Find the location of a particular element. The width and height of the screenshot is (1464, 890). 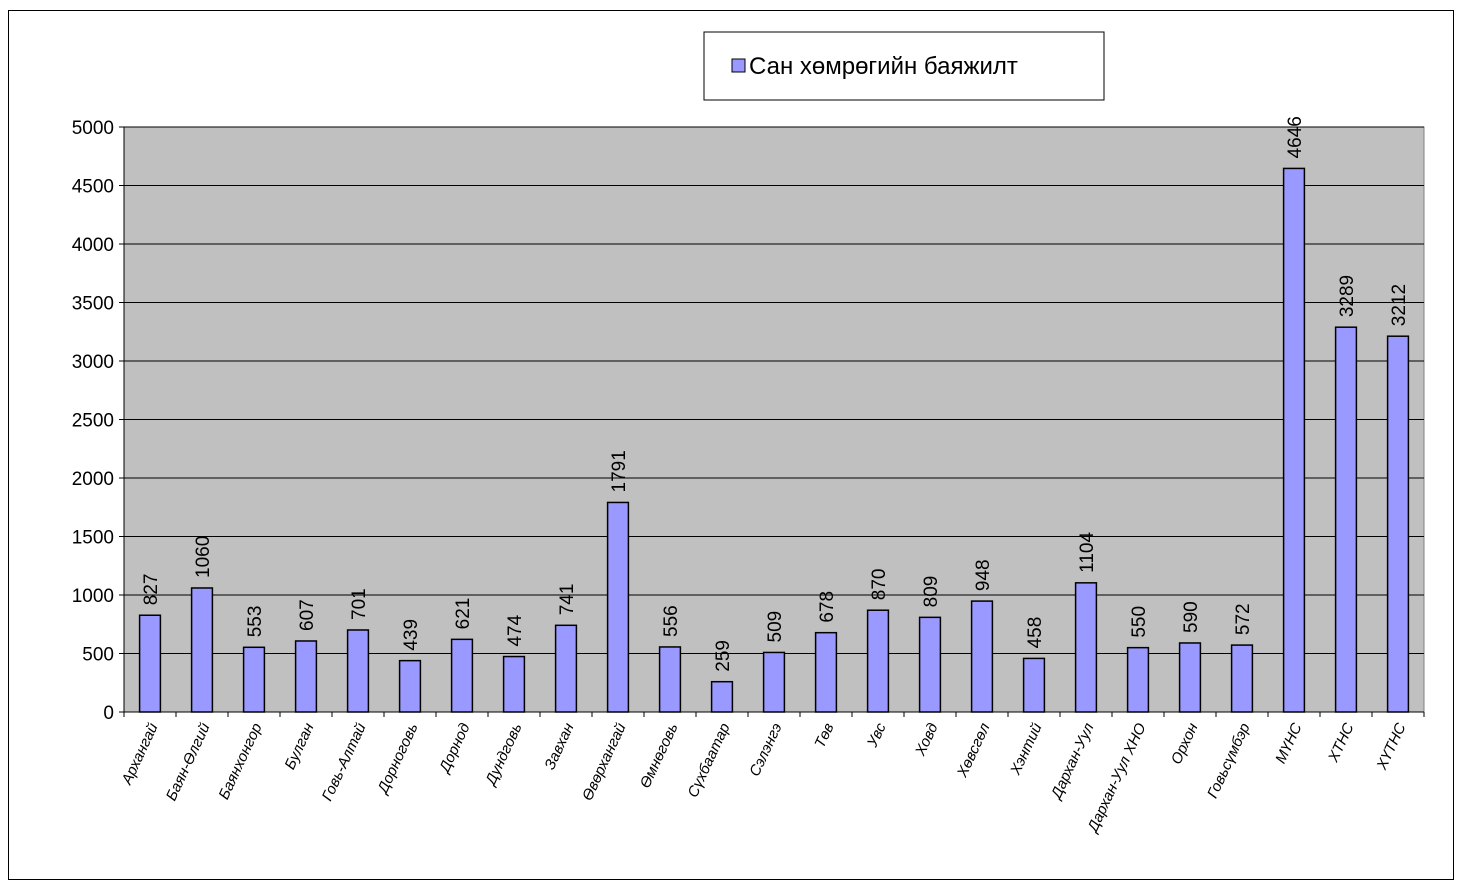

category-label: Сэлэнгэ is located at coordinates (765, 750).